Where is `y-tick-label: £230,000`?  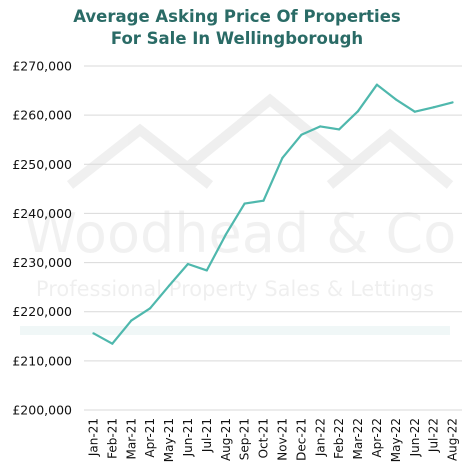 y-tick-label: £230,000 is located at coordinates (42, 262).